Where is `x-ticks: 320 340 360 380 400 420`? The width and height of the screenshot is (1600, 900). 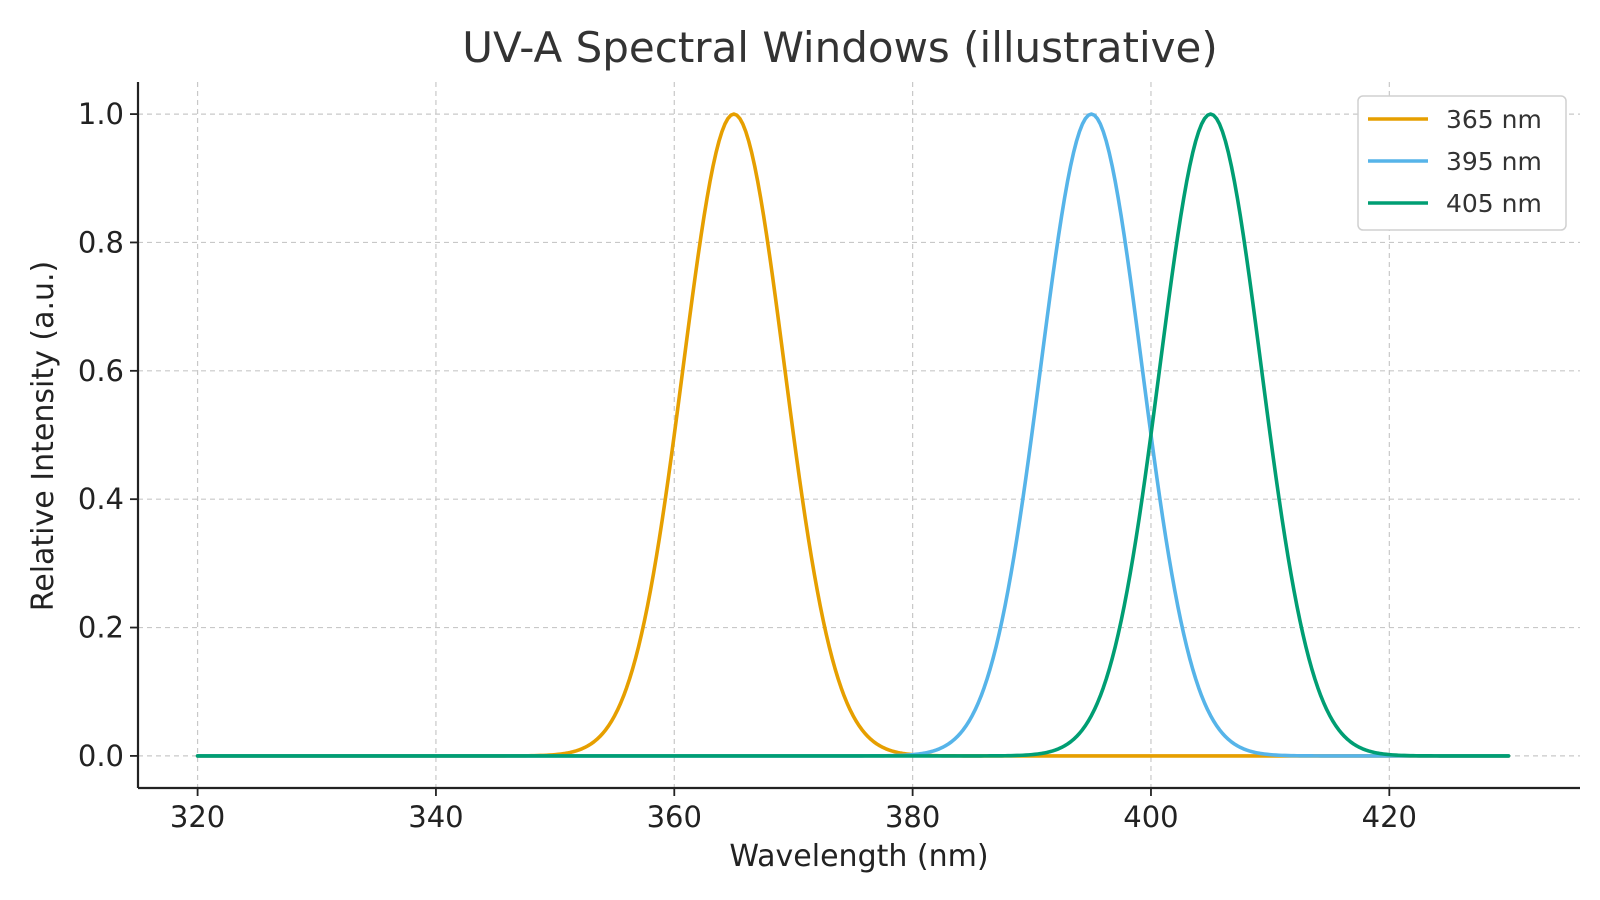 x-ticks: 320 340 360 380 400 420 is located at coordinates (793, 811).